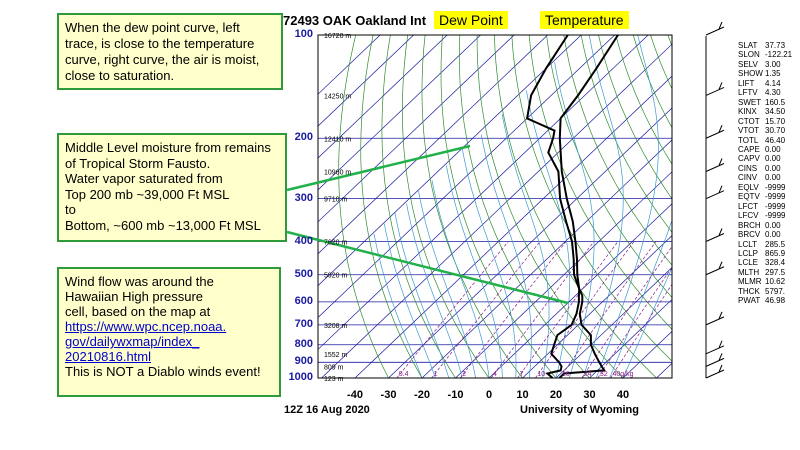 Image resolution: width=800 pixels, height=450 pixels. I want to click on mixing-ratio-label: 24, so click(588, 374).